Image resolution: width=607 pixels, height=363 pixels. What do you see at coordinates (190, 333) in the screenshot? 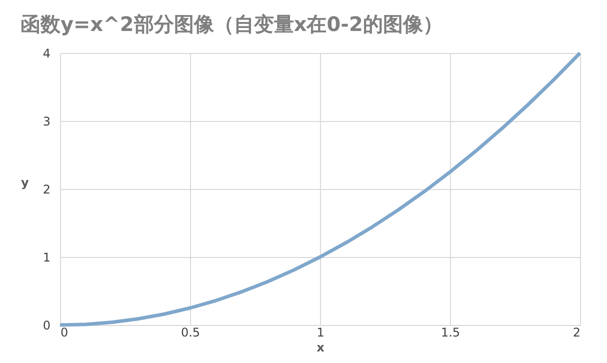
I see `x-tick-label: 0.5` at bounding box center [190, 333].